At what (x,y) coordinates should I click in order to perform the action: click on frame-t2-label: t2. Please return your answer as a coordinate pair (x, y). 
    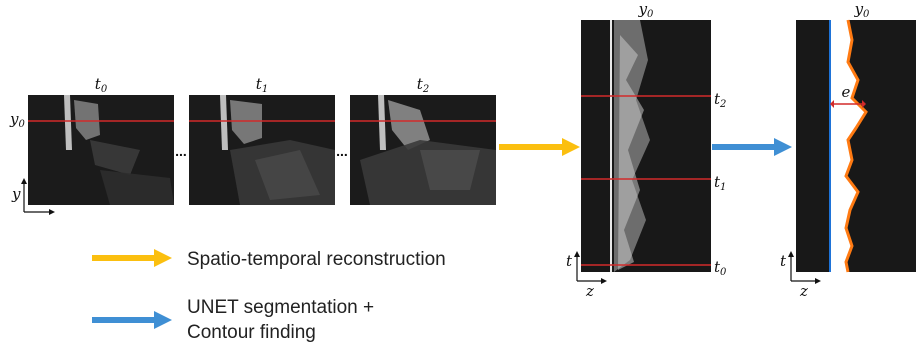
    Looking at the image, I should click on (423, 85).